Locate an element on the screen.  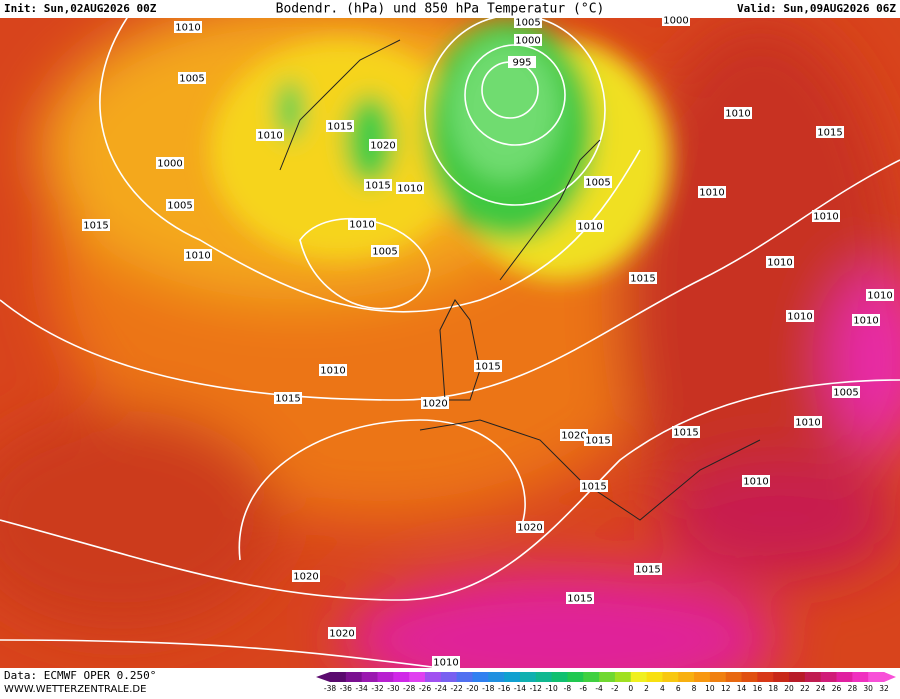
colorbar-label: -26 is located at coordinates (425, 688).